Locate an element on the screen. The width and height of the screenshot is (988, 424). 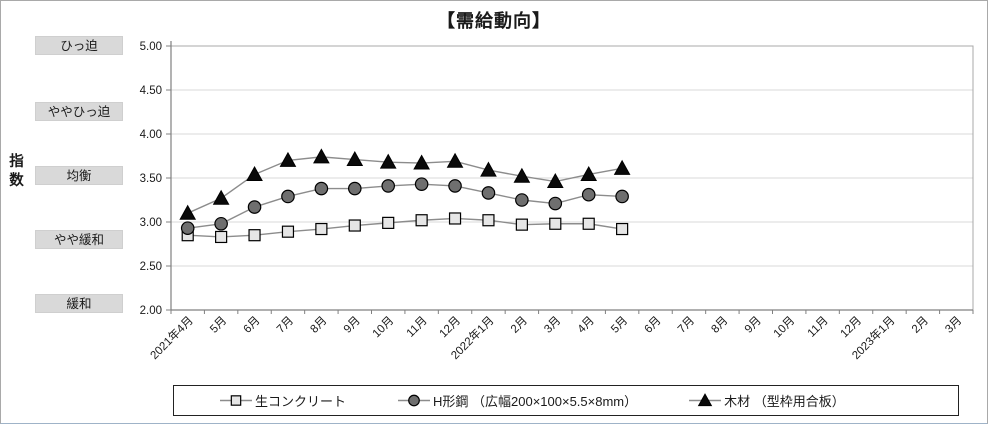
legend-item: H形鋼 （広幅200×100×5.5×8mm） is located at coordinates (517, 400).